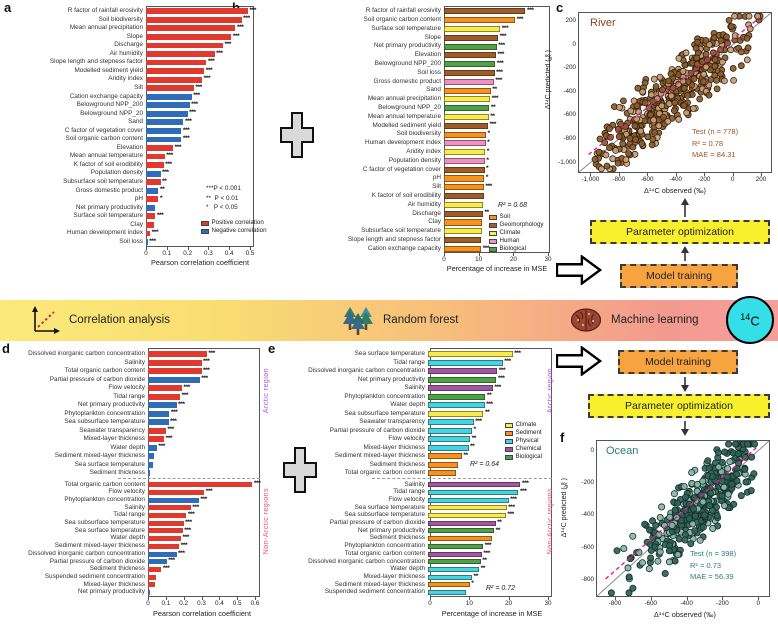 The width and height of the screenshot is (778, 624). I want to click on significance-stars: **, so click(472, 447).